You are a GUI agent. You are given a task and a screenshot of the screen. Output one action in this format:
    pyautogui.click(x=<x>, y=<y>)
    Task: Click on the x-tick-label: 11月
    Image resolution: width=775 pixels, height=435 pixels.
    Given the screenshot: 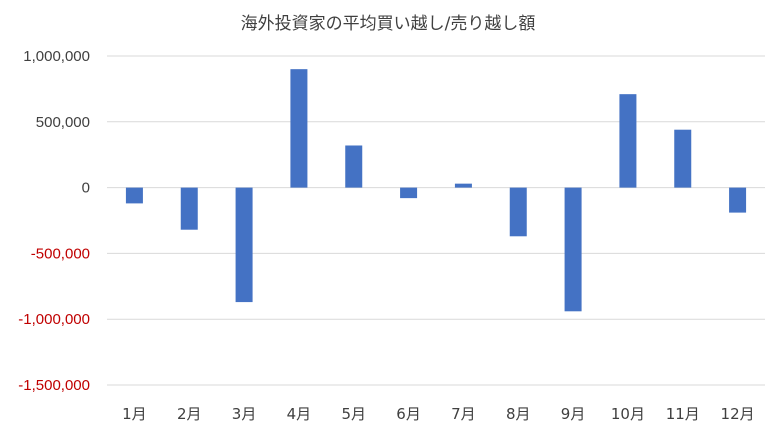 What is the action you would take?
    pyautogui.click(x=683, y=414)
    